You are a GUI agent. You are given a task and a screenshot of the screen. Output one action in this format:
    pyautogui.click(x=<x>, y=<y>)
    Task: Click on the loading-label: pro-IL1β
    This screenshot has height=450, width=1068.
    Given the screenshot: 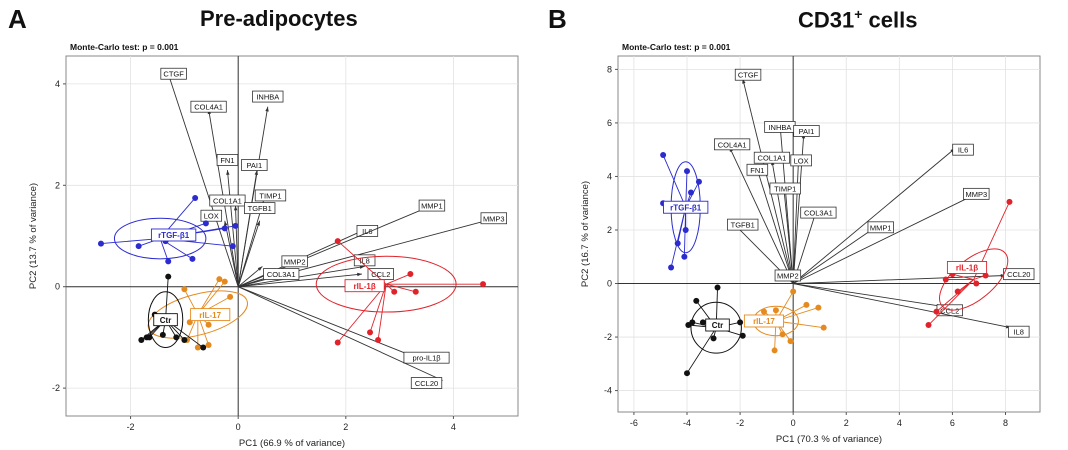 What is the action you would take?
    pyautogui.click(x=426, y=358)
    